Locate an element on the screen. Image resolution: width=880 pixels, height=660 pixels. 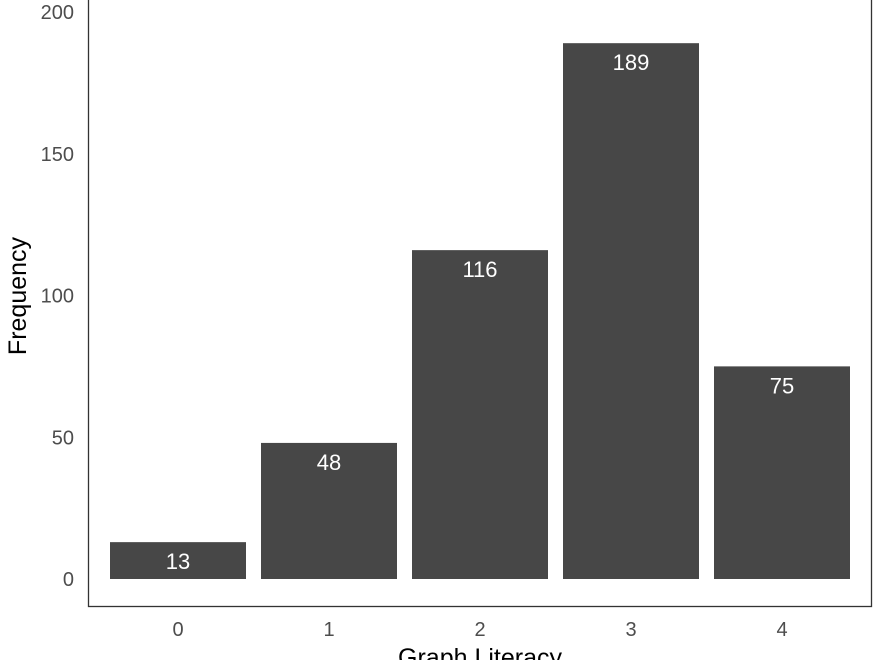
y-axis-title: Frequency is located at coordinates (18, 295).